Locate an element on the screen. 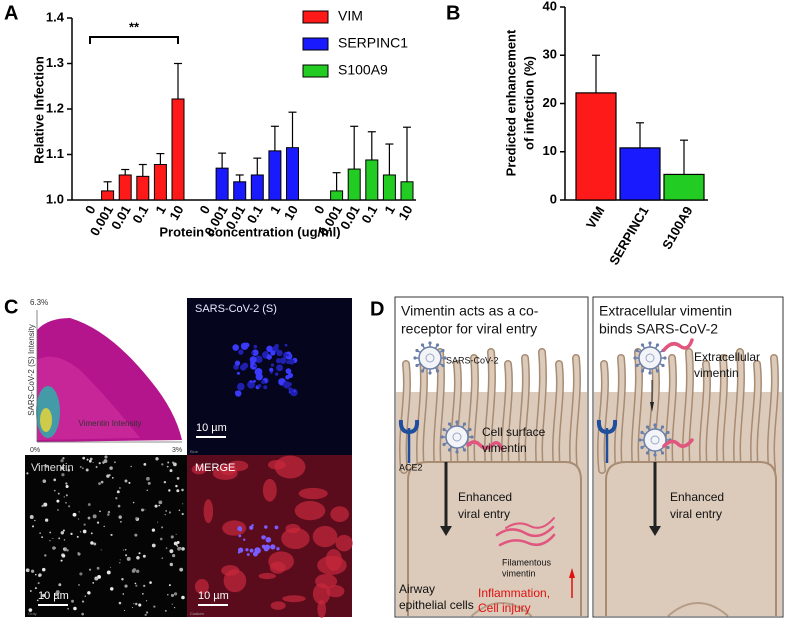  y-tick-label: 20 is located at coordinates (550, 102).